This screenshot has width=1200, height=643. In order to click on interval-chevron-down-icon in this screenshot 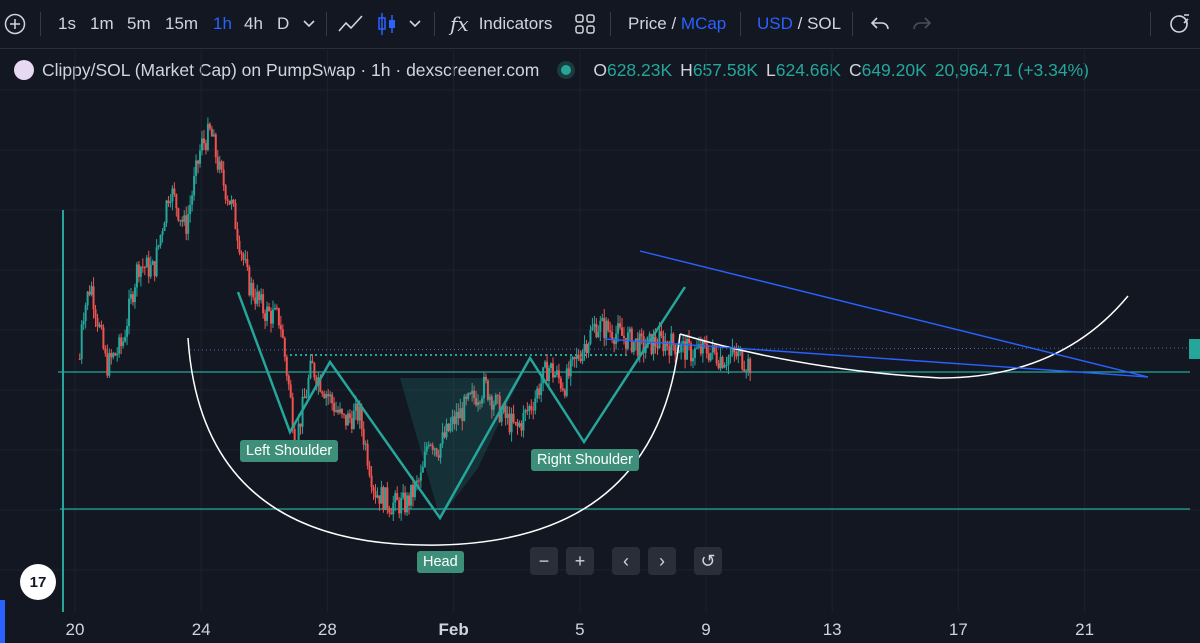, I will do `click(309, 24)`.